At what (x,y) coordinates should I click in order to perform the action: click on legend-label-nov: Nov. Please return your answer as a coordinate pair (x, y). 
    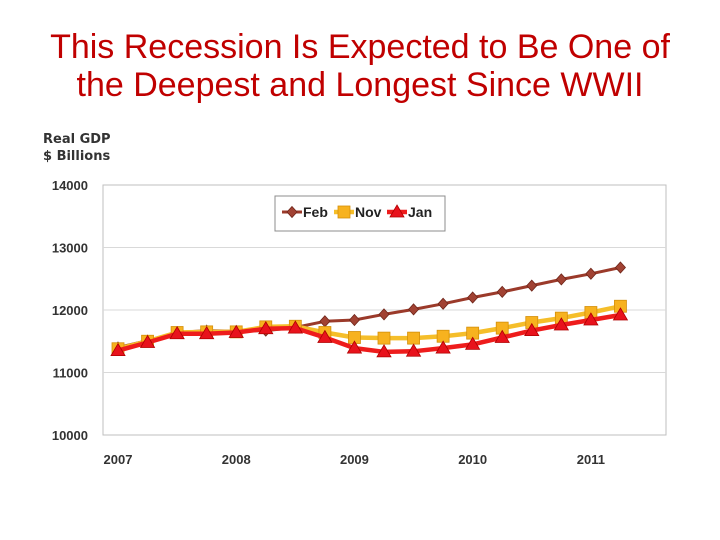
    Looking at the image, I should click on (368, 212).